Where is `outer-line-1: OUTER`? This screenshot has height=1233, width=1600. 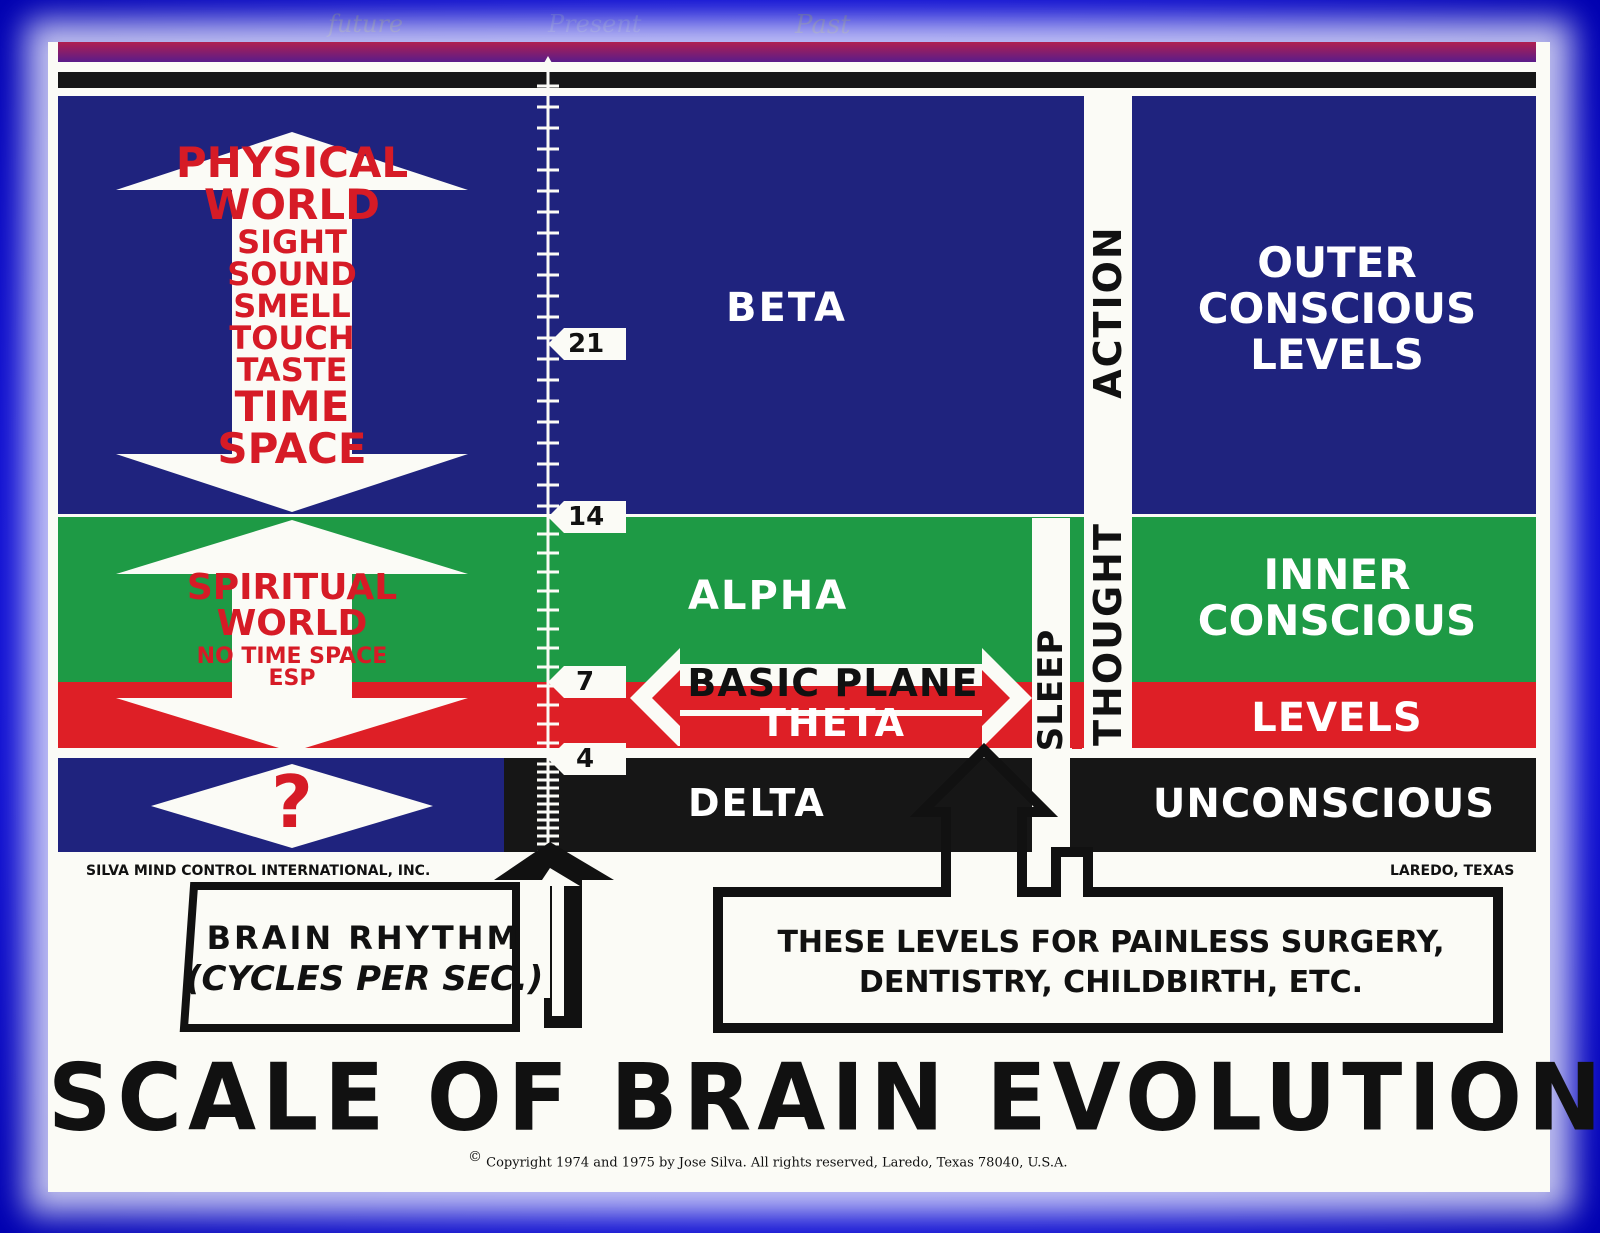
outer-line-1: OUTER is located at coordinates (1337, 262).